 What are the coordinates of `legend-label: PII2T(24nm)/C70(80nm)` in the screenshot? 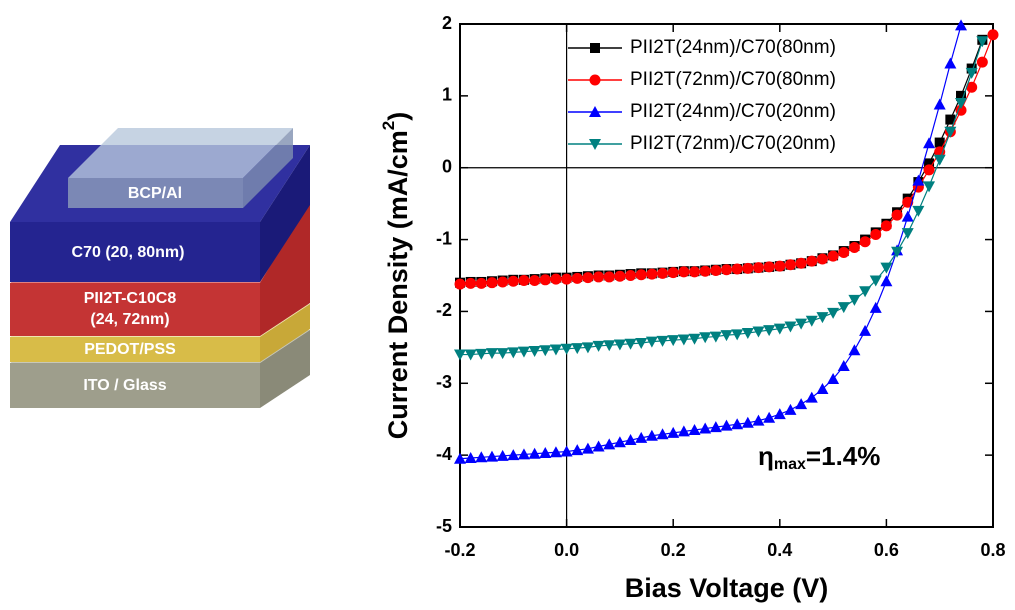 It's located at (733, 47).